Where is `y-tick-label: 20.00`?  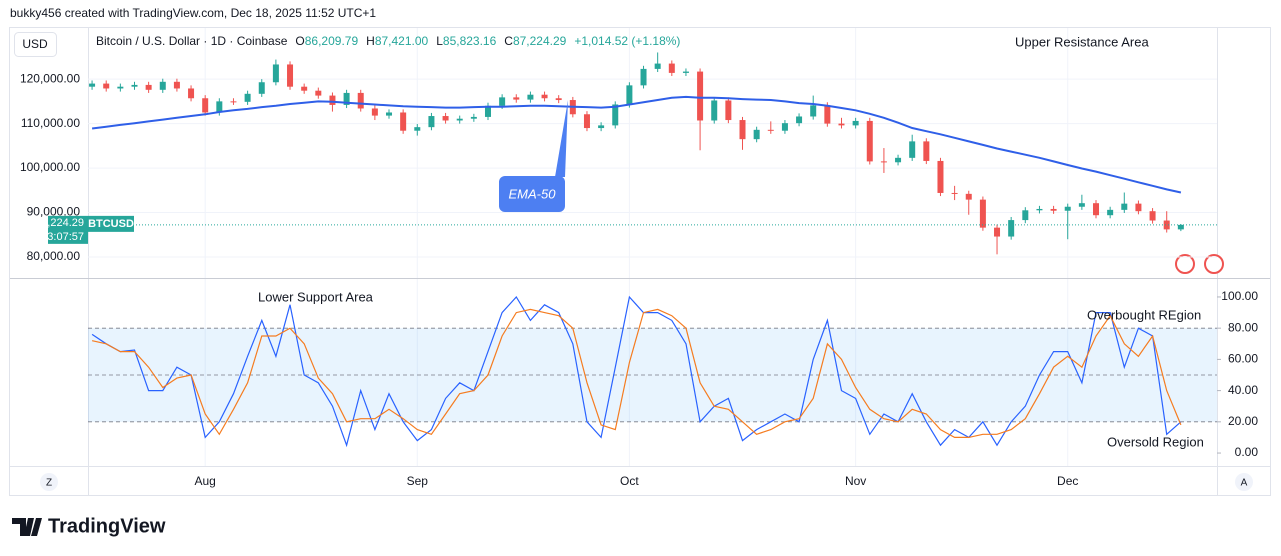
y-tick-label: 20.00 is located at coordinates (1243, 421).